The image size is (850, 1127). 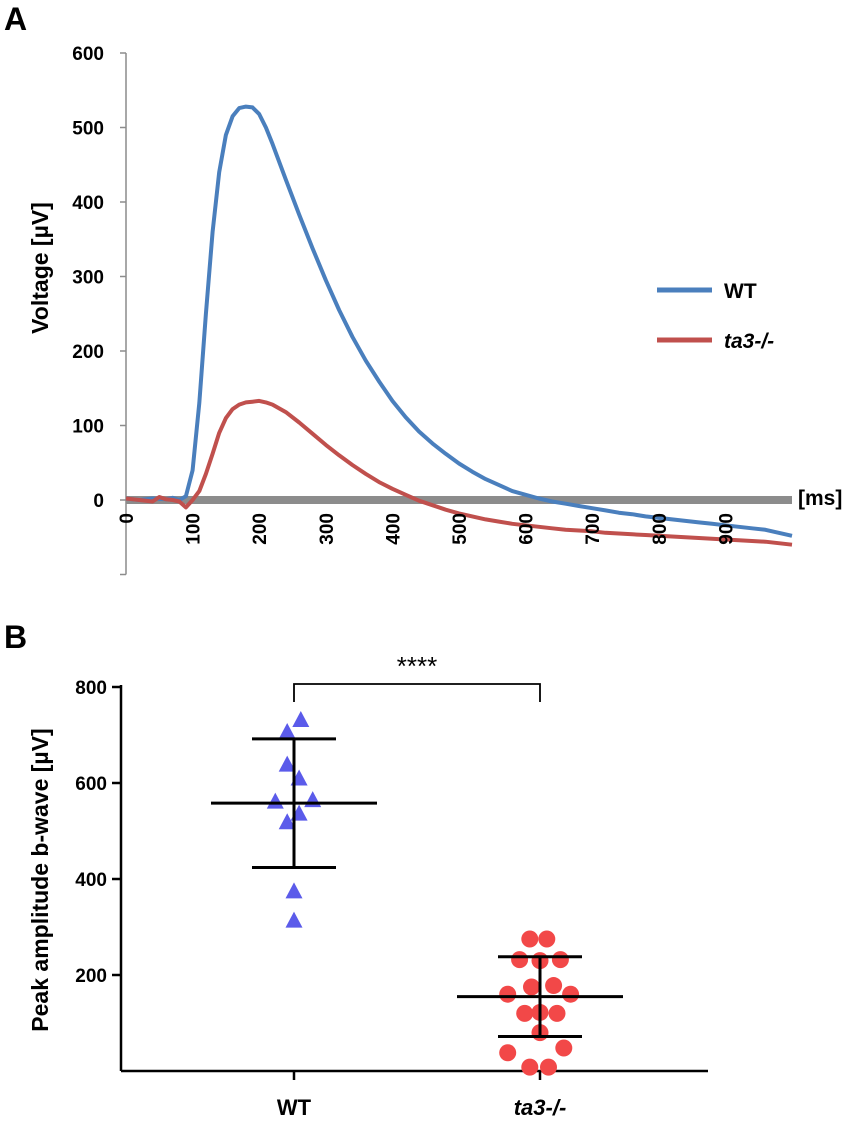 What do you see at coordinates (417, 666) in the screenshot?
I see `significance-label: ****` at bounding box center [417, 666].